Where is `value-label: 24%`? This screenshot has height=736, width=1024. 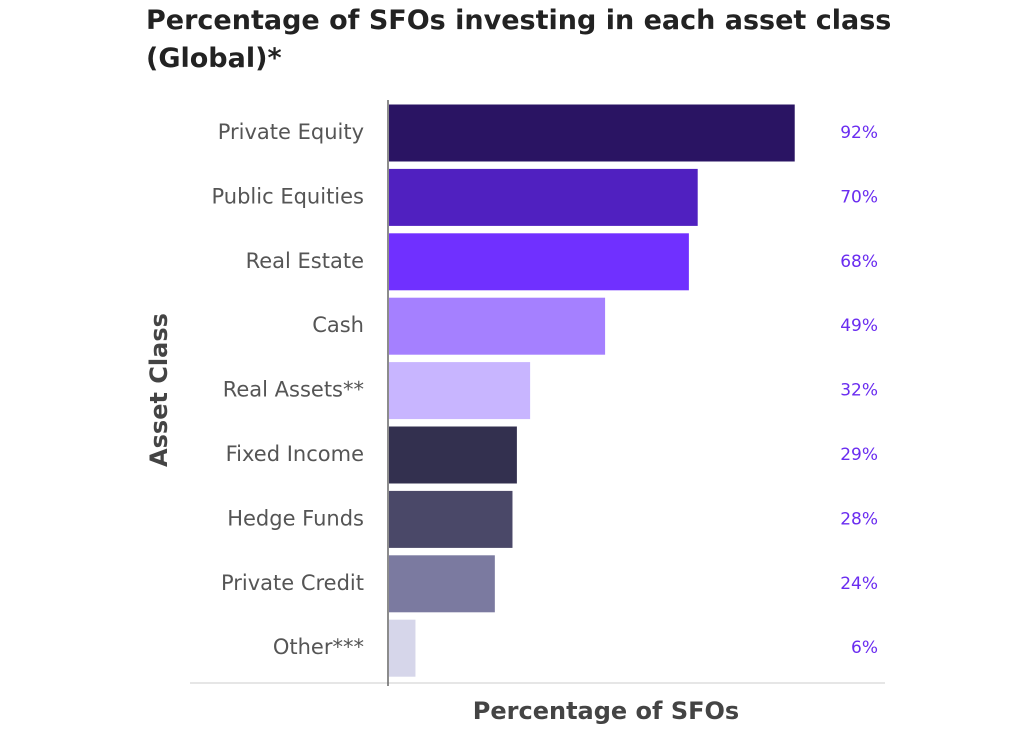
value-label: 24% is located at coordinates (859, 584).